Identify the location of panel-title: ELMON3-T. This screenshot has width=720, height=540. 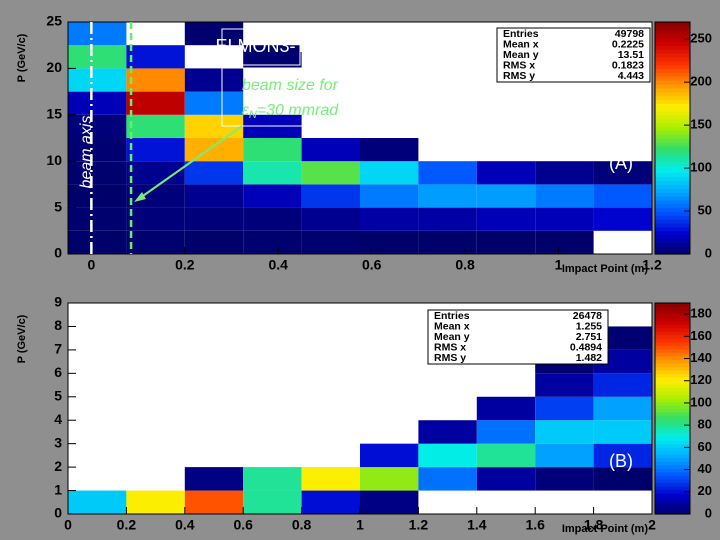
(260, 46).